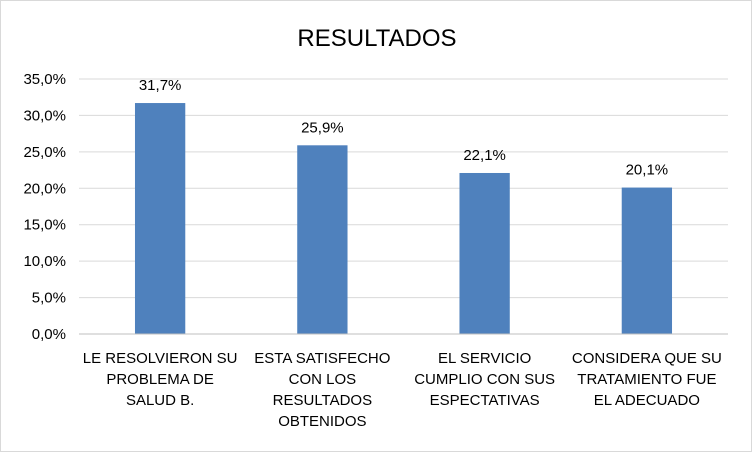 This screenshot has width=752, height=452. What do you see at coordinates (49, 334) in the screenshot?
I see `y-tick-label: 0,0%` at bounding box center [49, 334].